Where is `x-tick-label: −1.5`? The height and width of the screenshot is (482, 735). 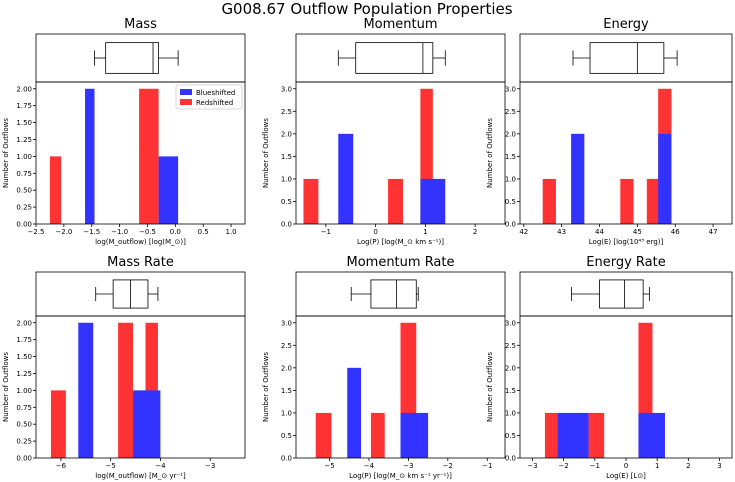
x-tick-label: −1.5 is located at coordinates (91, 232).